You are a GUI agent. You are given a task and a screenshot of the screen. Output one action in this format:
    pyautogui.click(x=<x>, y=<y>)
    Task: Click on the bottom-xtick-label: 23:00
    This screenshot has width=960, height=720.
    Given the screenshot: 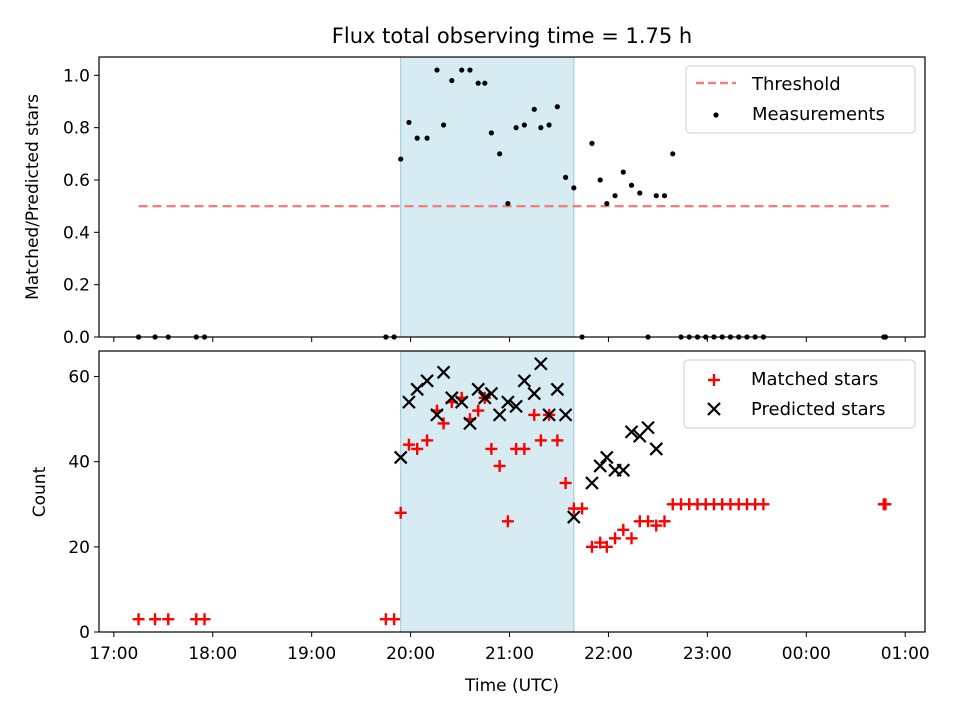 What is the action you would take?
    pyautogui.click(x=707, y=654)
    